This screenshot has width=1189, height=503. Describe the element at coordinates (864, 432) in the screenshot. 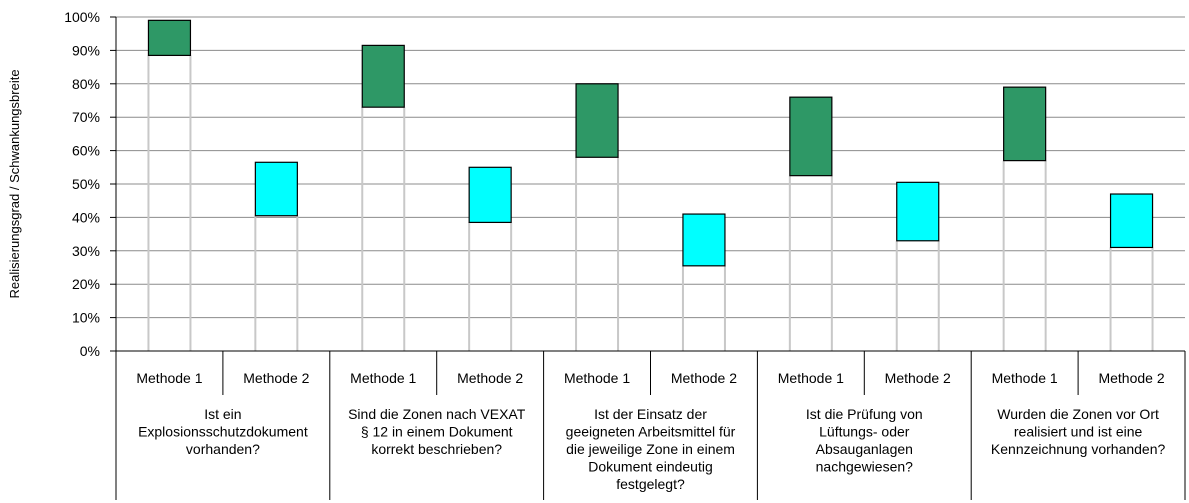

I see `category-label-line: Lüftungs- oder` at that location.